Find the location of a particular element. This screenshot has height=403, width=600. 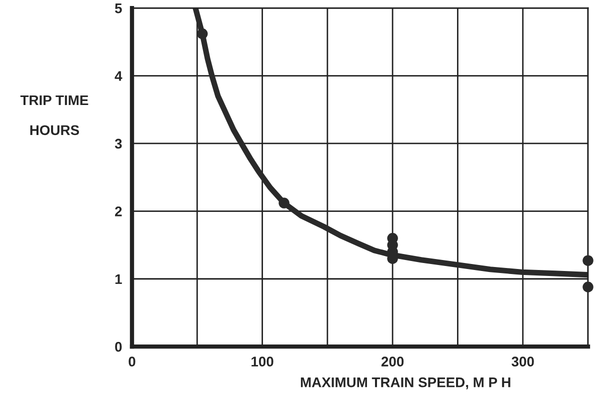

x-axis-title: MAXIMUM TRAIN SPEED, M P H is located at coordinates (405, 383).